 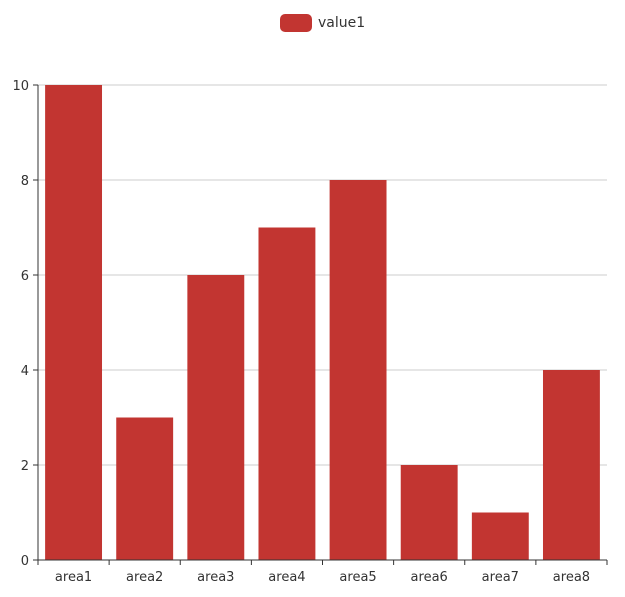 What do you see at coordinates (215, 577) in the screenshot?
I see `x-tick-label: area3` at bounding box center [215, 577].